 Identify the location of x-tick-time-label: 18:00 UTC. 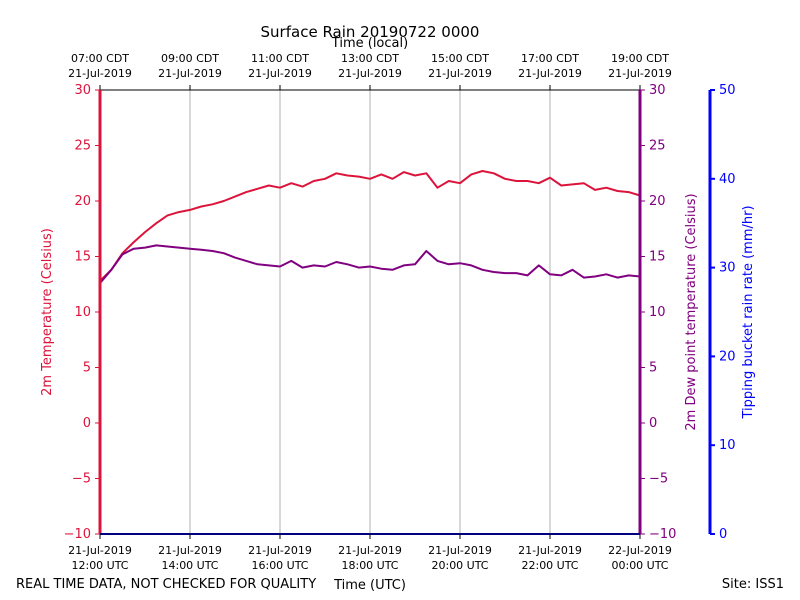
(369, 565).